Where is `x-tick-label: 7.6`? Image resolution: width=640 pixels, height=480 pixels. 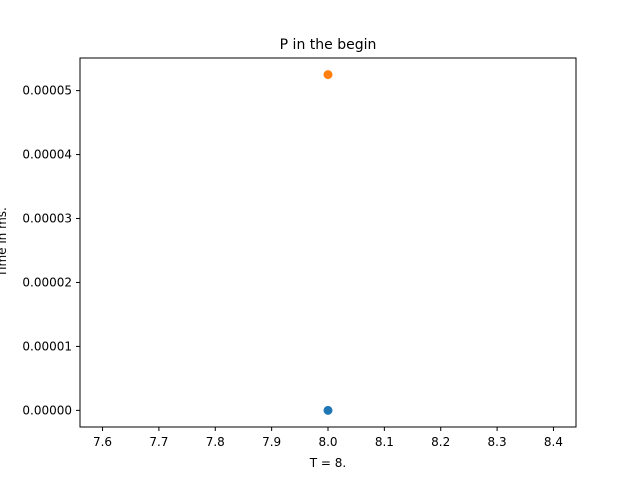
x-tick-label: 7.6 is located at coordinates (102, 442).